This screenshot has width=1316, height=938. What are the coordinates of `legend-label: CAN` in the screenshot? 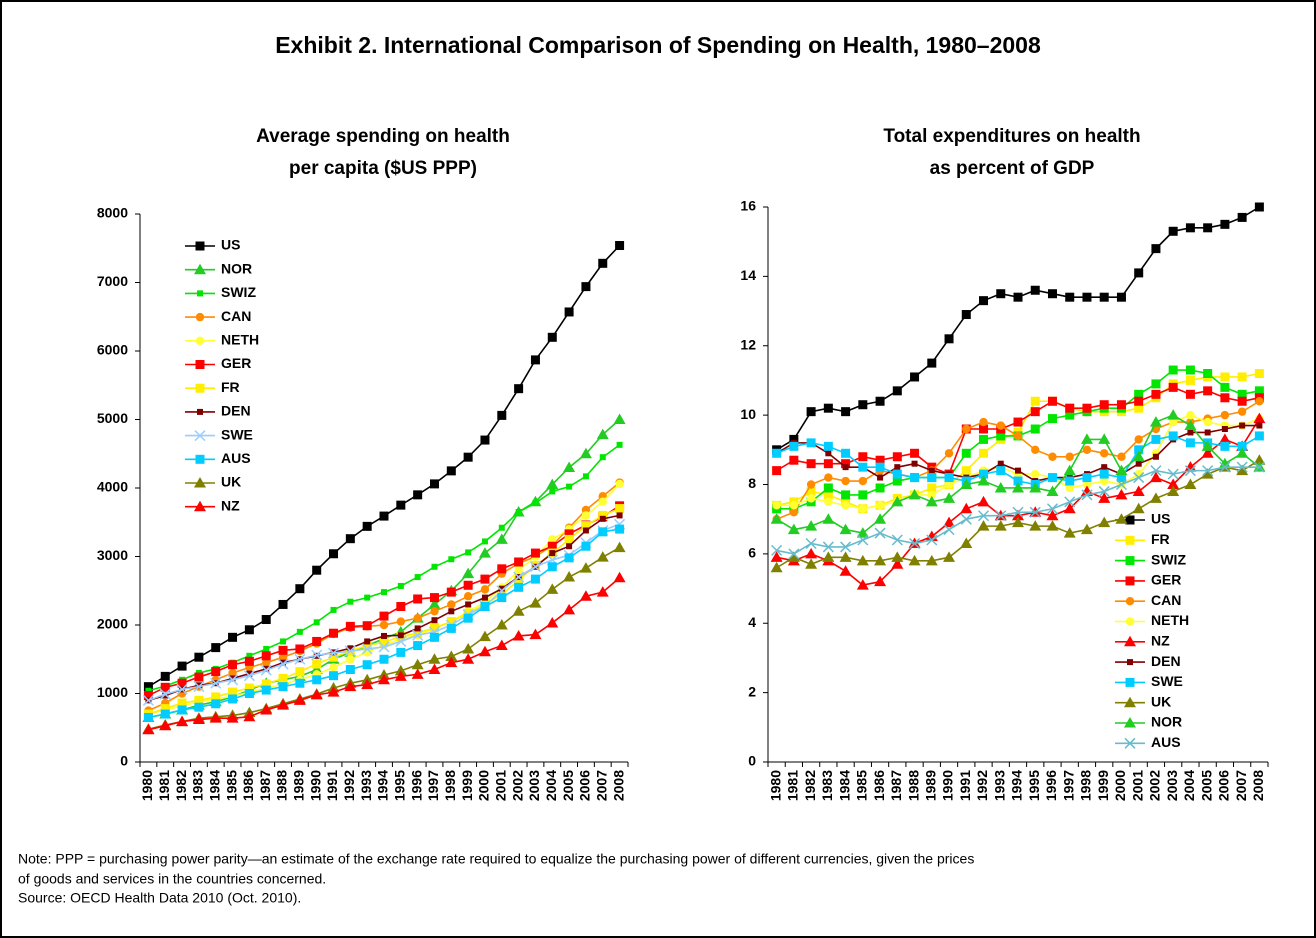 It's located at (1166, 600).